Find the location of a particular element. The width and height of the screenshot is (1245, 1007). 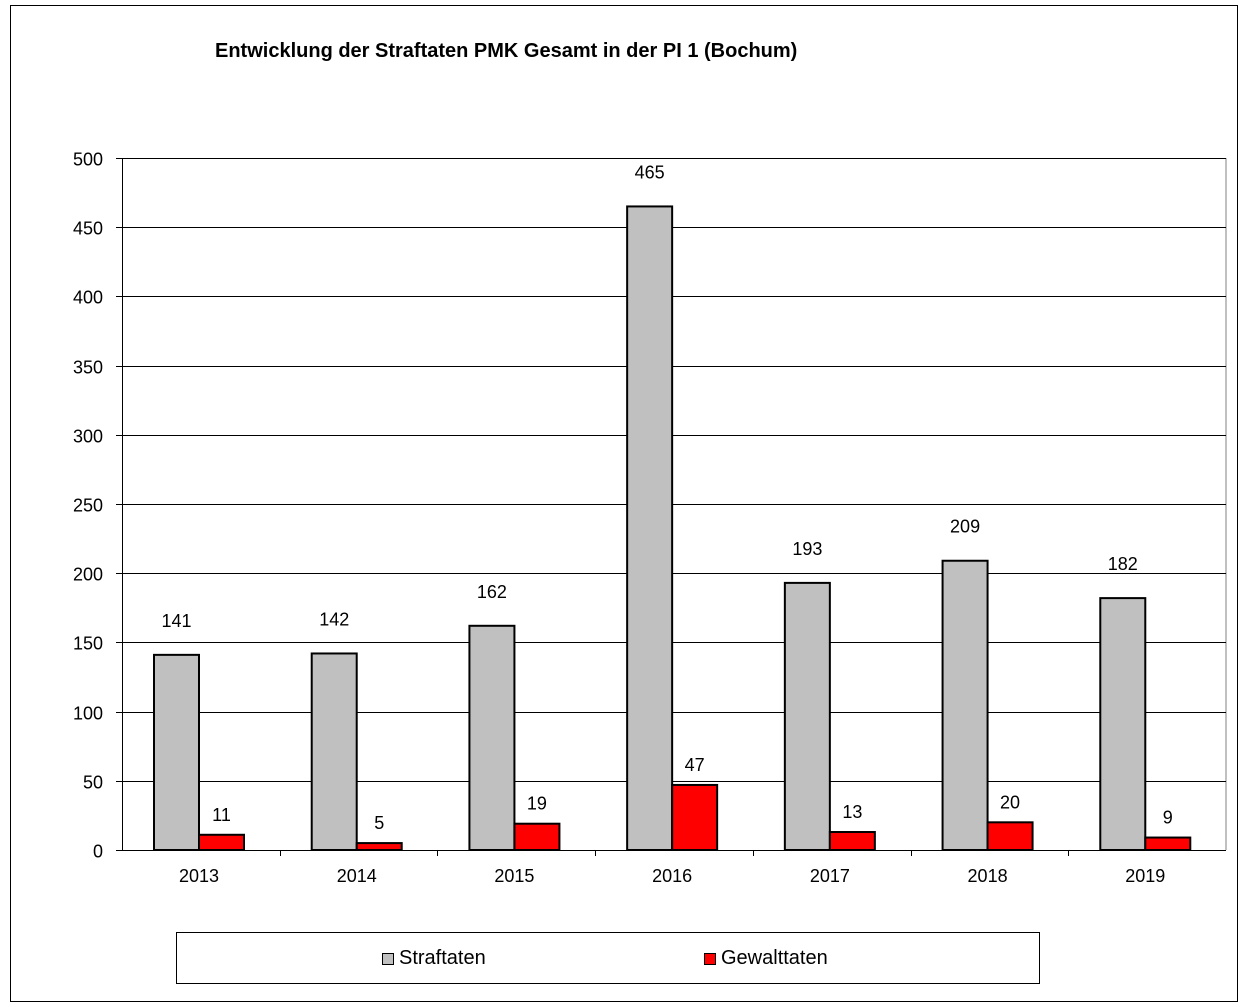

y-tick-label: 300 is located at coordinates (88, 437).